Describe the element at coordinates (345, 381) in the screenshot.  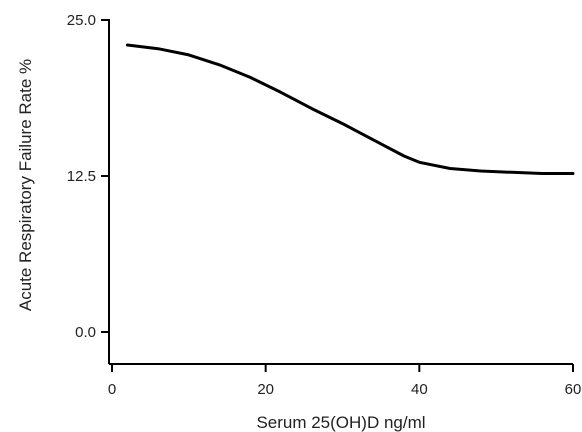
I see `x-axis-ticks: 0 20 40 60` at that location.